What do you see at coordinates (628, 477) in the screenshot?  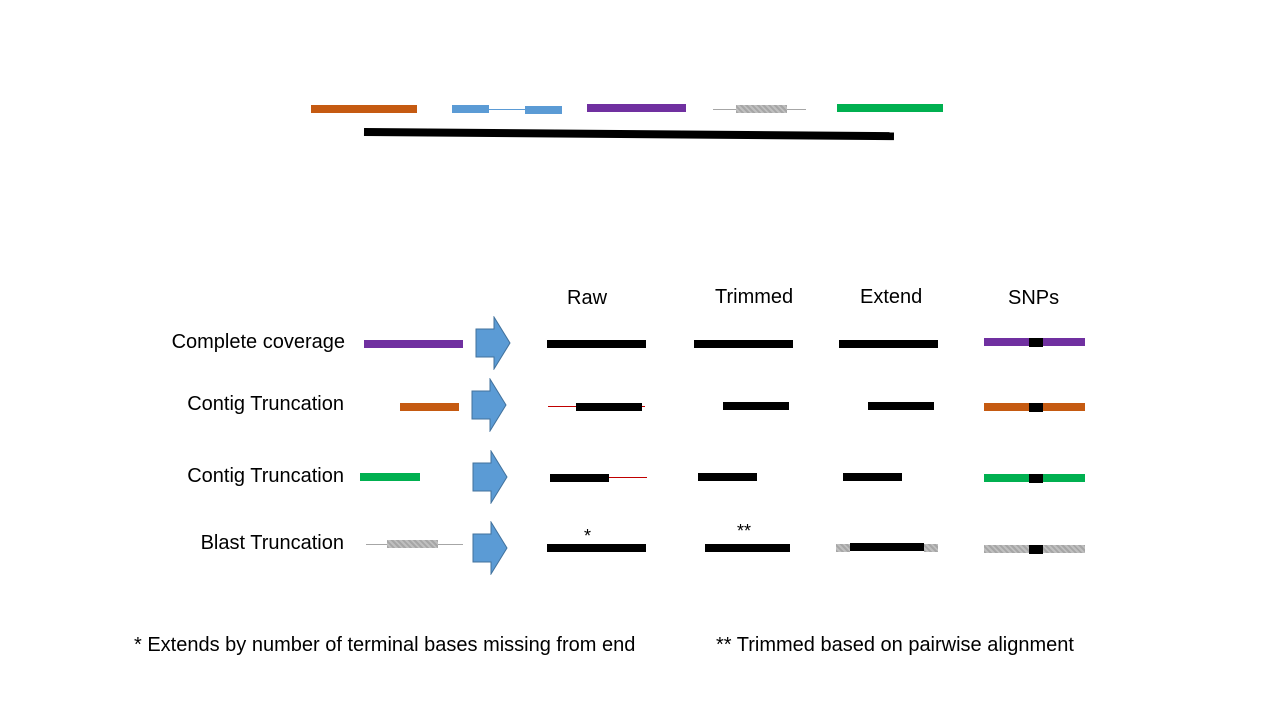 I see `raw-overhang-line` at bounding box center [628, 477].